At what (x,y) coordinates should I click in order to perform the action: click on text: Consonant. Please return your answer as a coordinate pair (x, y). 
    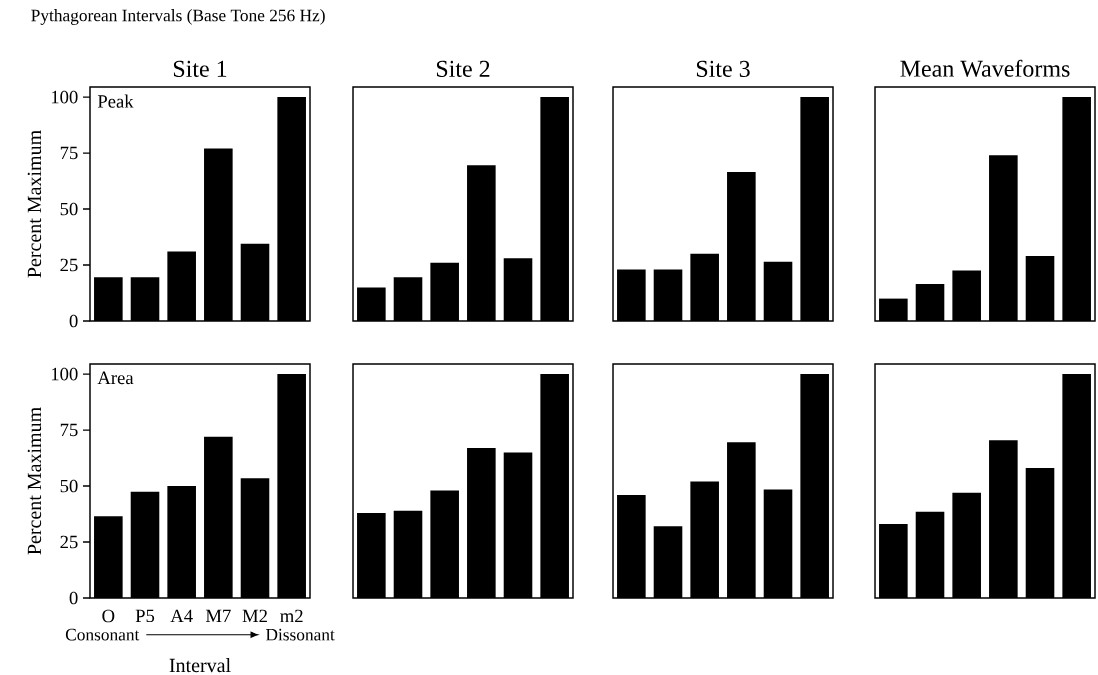
    Looking at the image, I should click on (102, 634).